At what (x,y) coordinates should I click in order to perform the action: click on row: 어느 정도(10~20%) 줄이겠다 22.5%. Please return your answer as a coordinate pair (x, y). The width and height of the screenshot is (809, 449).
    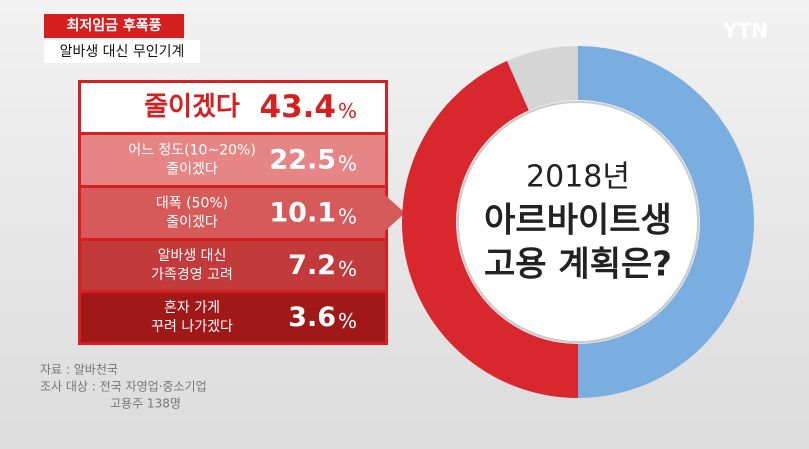
    Looking at the image, I should click on (233, 160).